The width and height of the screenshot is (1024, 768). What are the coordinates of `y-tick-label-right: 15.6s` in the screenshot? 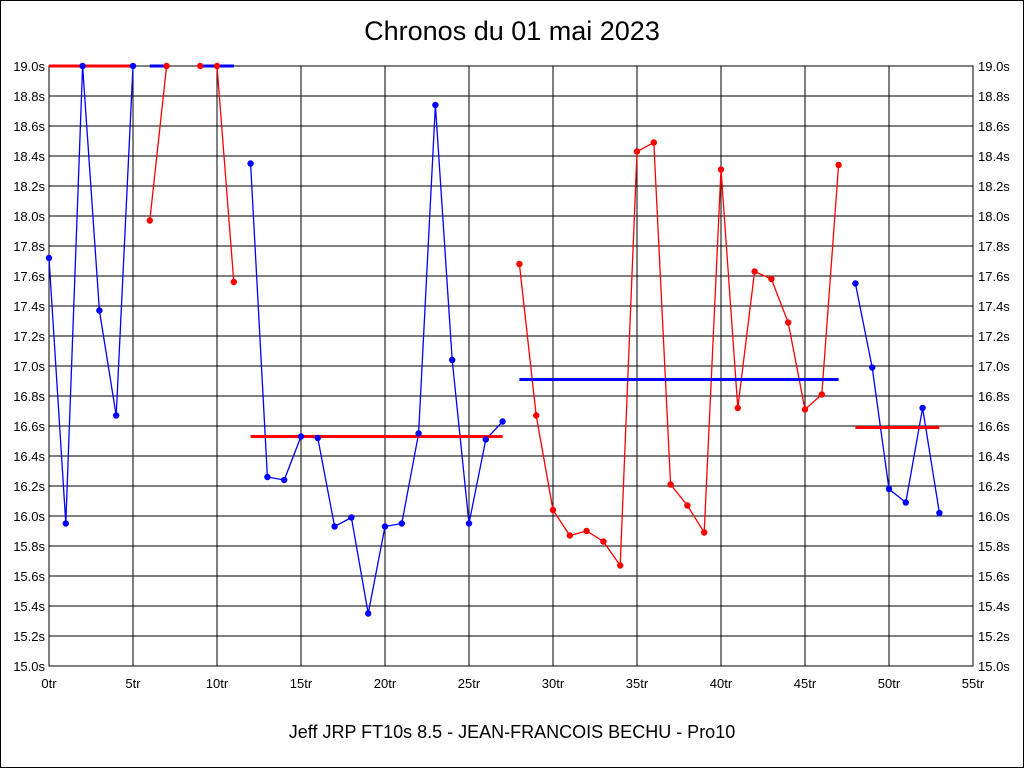 It's located at (994, 576).